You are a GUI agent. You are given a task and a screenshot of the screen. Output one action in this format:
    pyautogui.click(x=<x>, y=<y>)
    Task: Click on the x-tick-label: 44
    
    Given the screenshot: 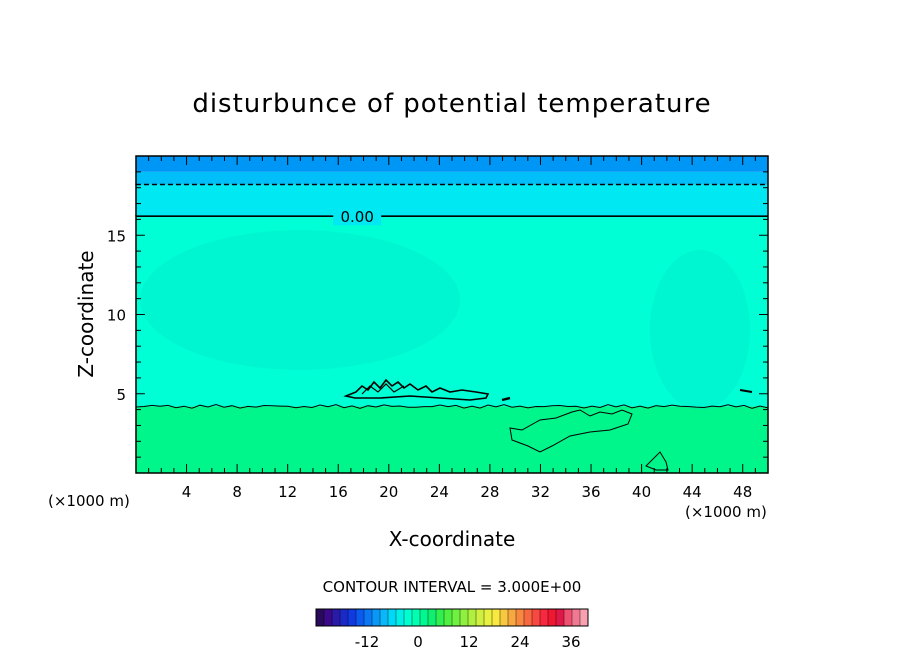 What is the action you would take?
    pyautogui.click(x=692, y=492)
    